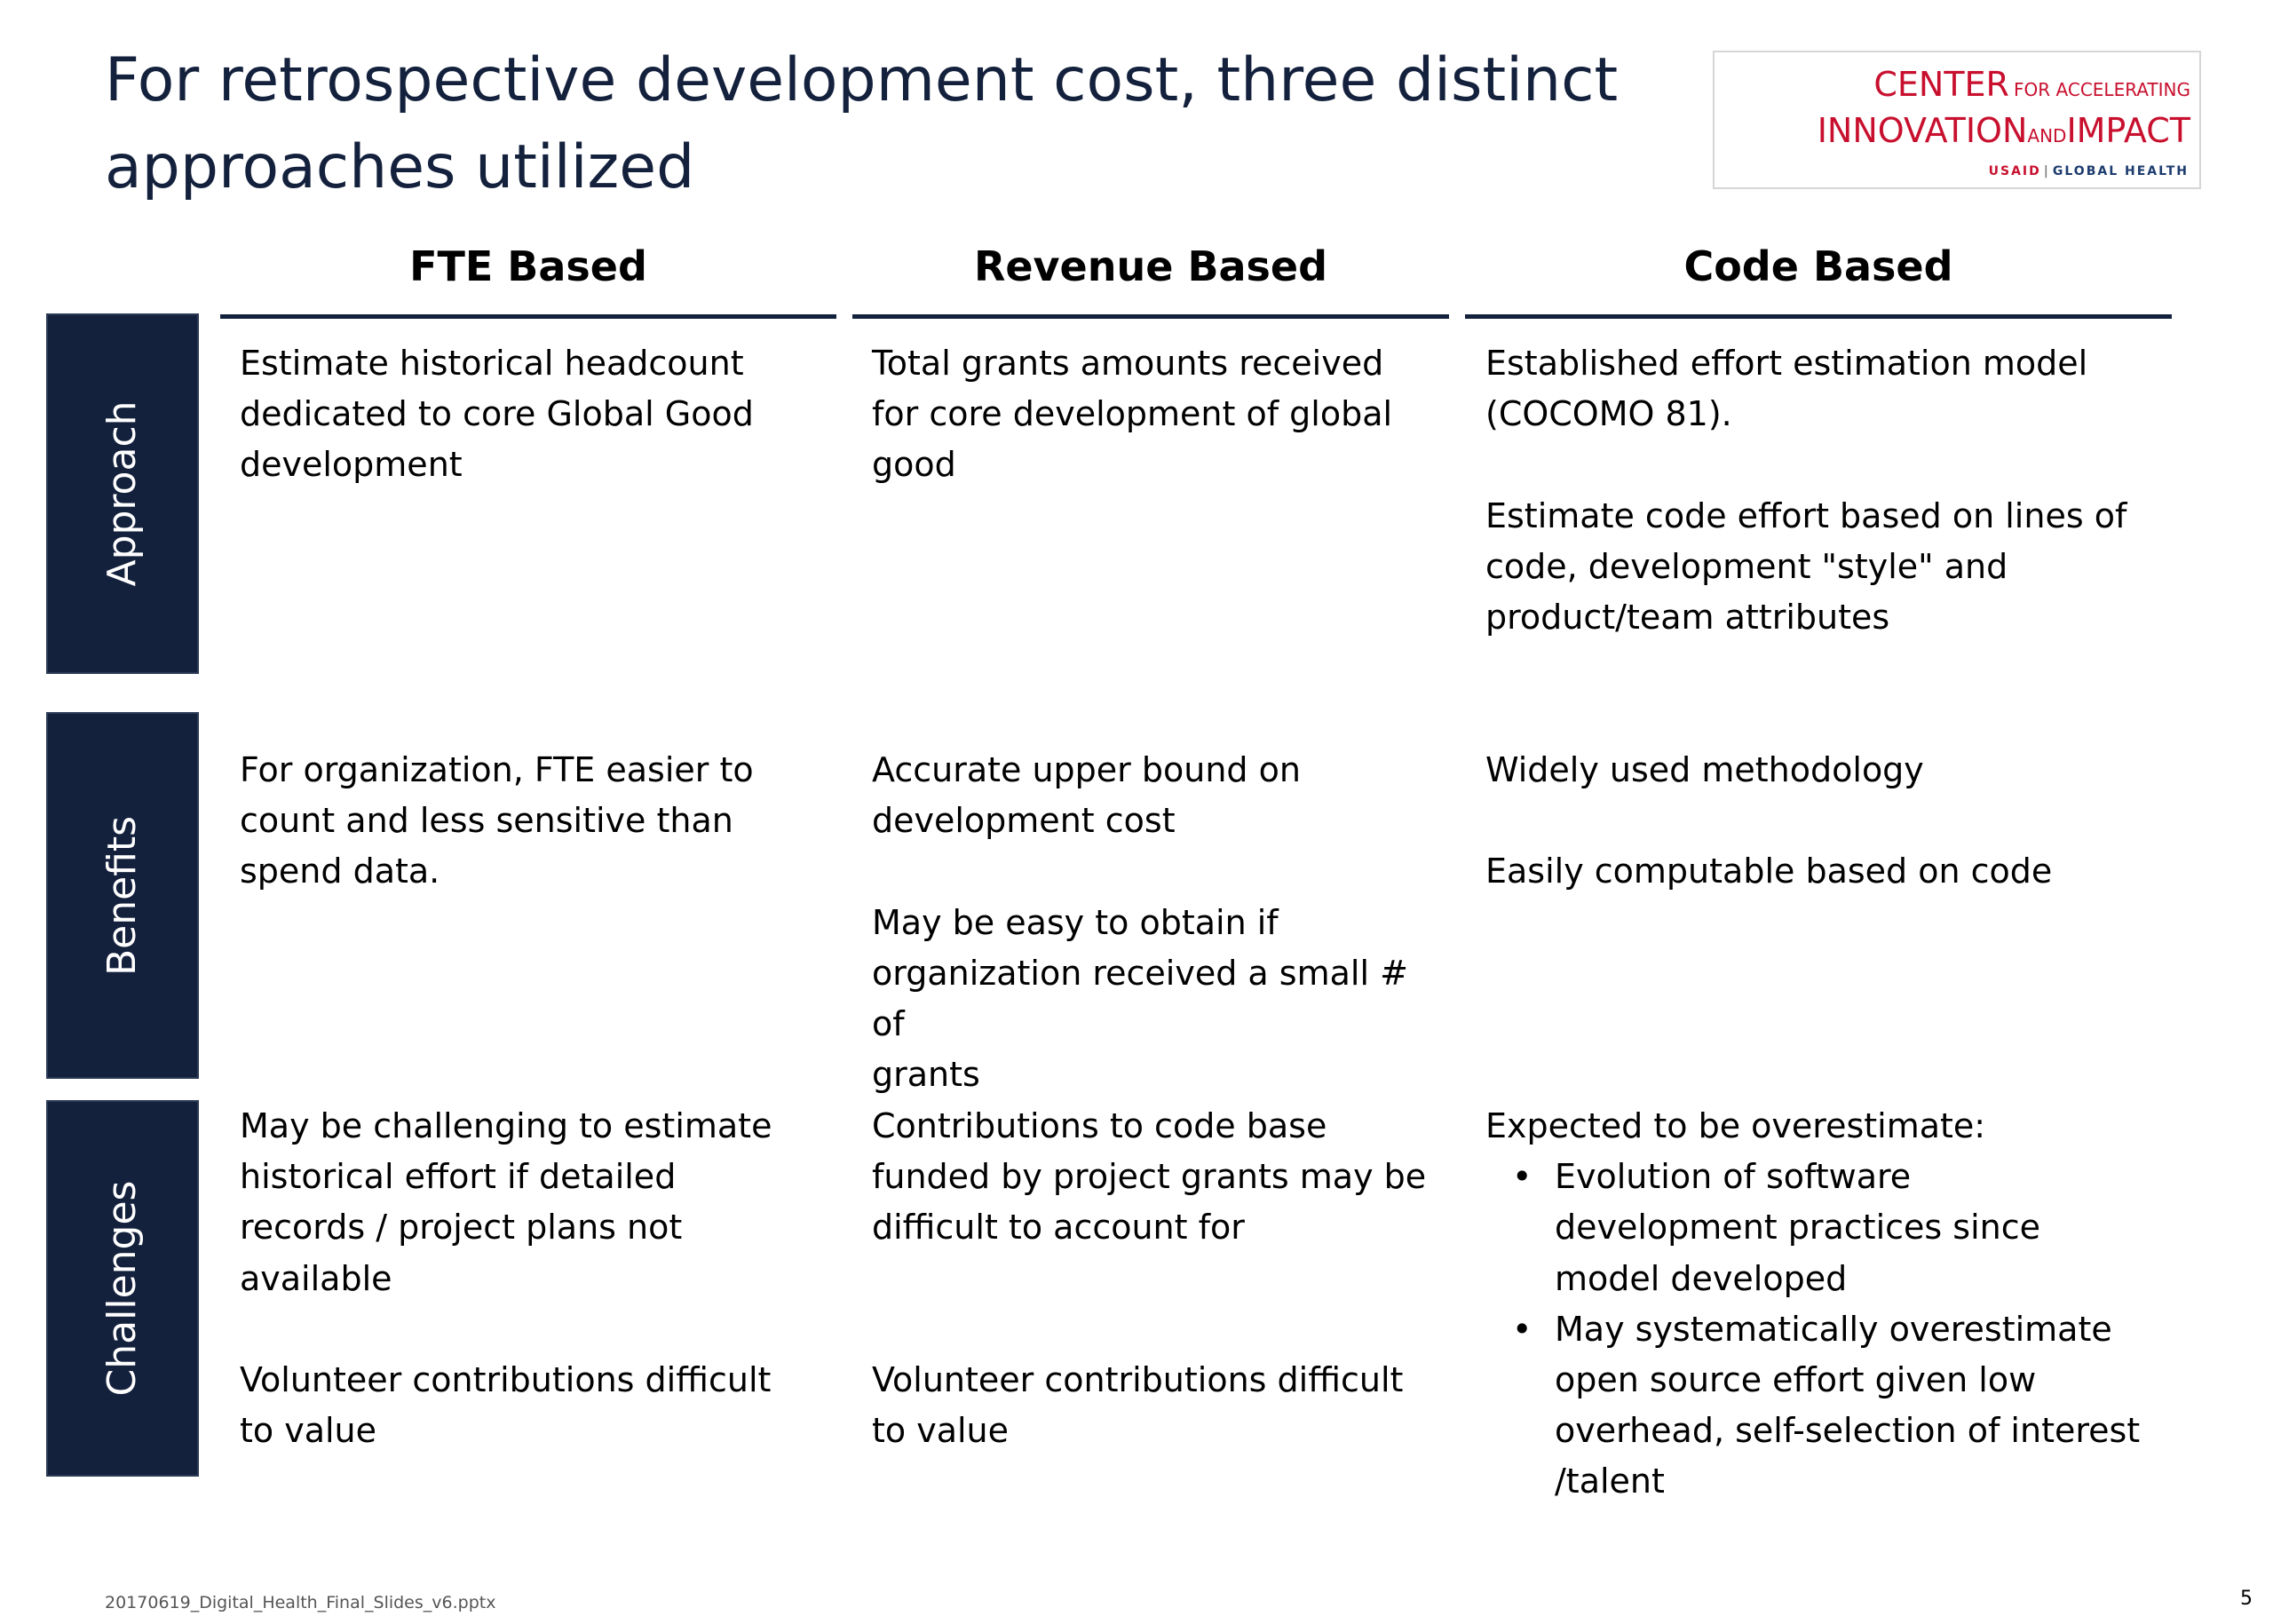 This screenshot has width=2273, height=1624. I want to click on text-line: difficult to account for, so click(1058, 1228).